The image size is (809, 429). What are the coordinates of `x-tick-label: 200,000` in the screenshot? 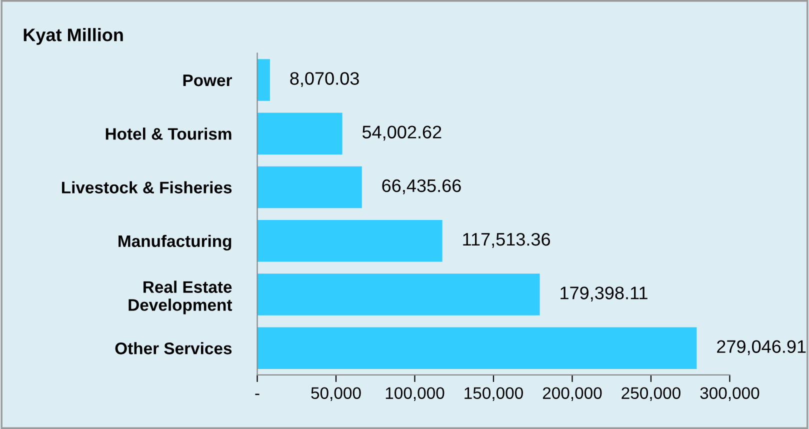 It's located at (572, 394).